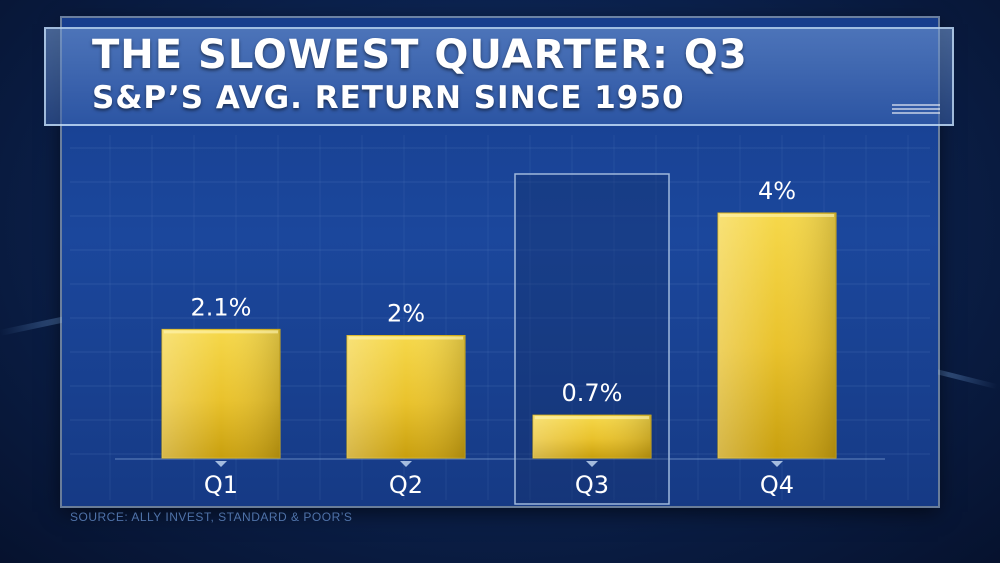  What do you see at coordinates (592, 393) in the screenshot?
I see `value-label-q3: 0.7%` at bounding box center [592, 393].